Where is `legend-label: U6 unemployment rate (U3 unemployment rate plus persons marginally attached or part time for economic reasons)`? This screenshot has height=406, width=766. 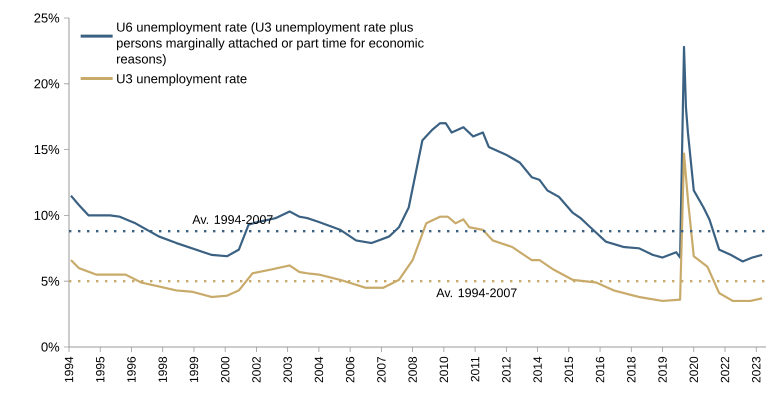
legend-label: U6 unemployment rate (U3 unemployment rate plus persons marginally attached or part time for economic reasons) is located at coordinates (270, 44).